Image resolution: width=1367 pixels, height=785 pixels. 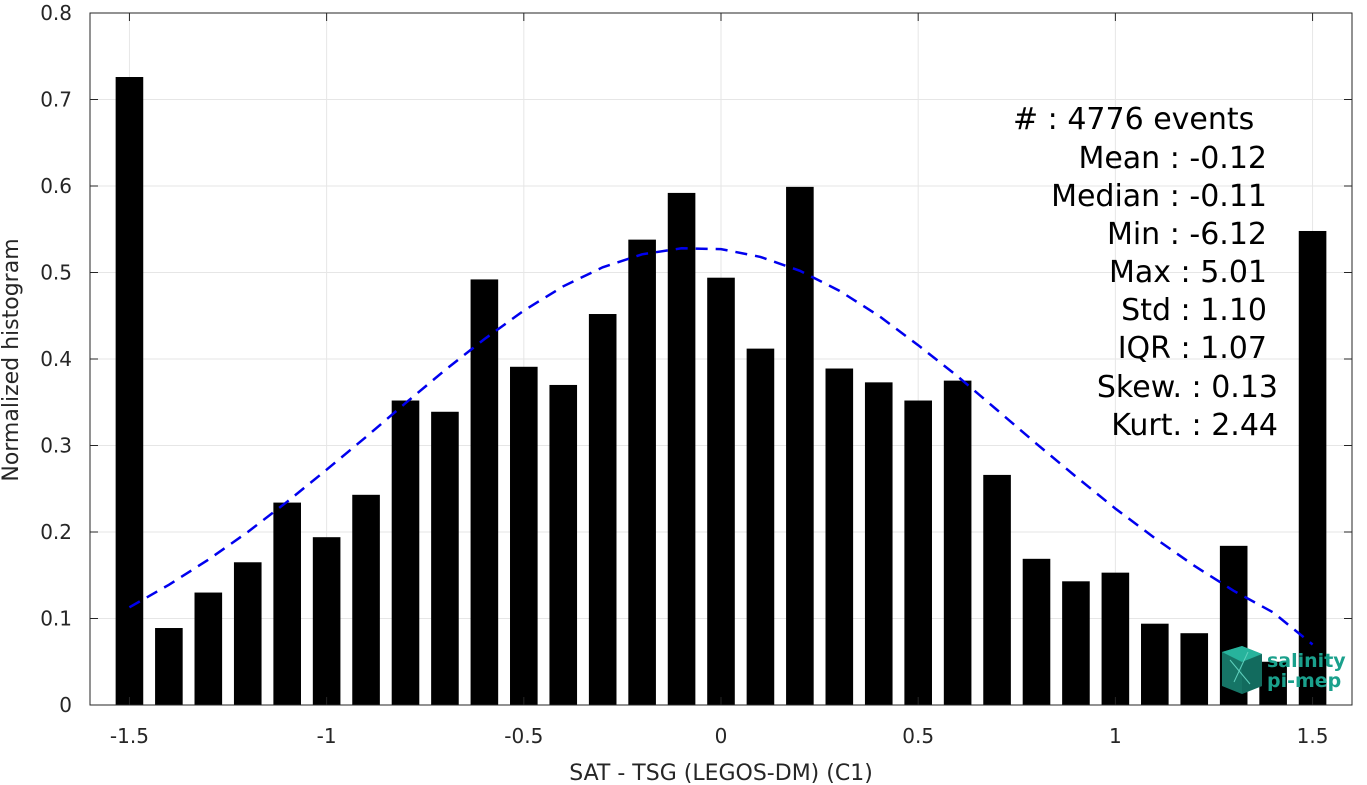 I want to click on x-tick-label: 1, so click(x=1115, y=736).